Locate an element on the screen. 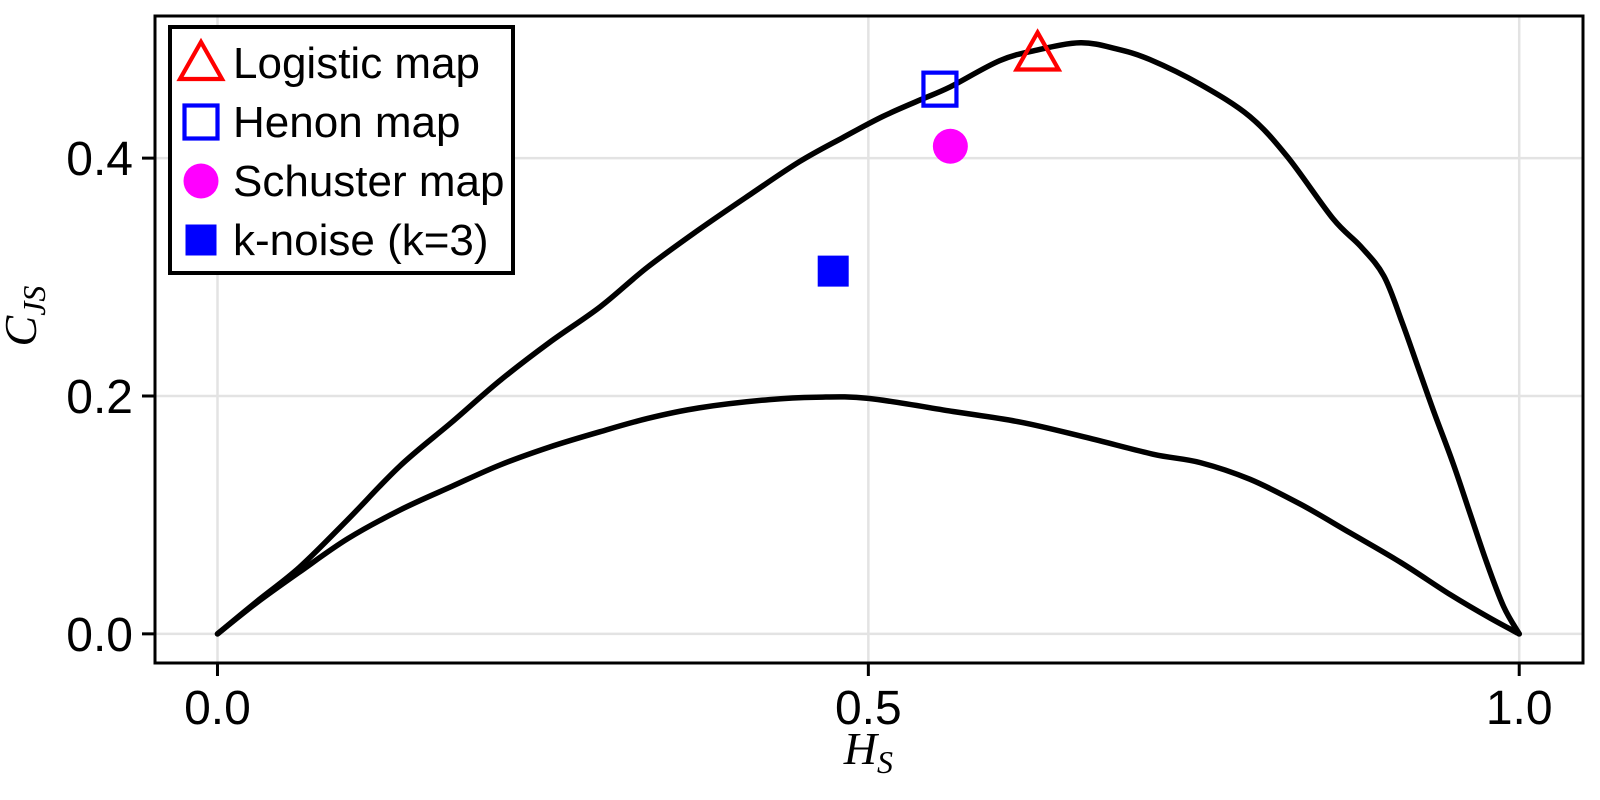  legend-marker-henon-map is located at coordinates (201, 122).